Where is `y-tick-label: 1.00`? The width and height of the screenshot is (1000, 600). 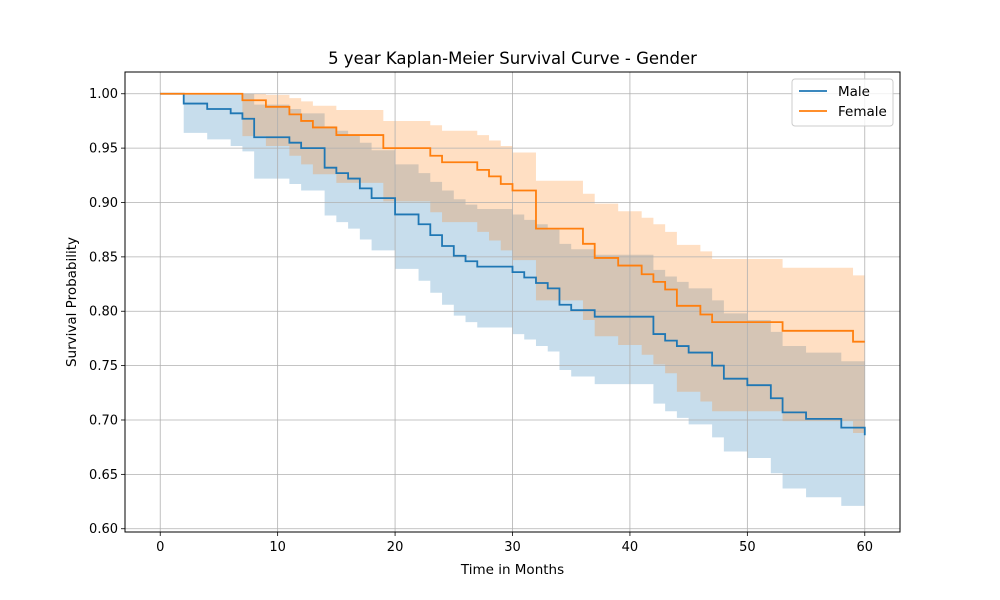
y-tick-label: 1.00 is located at coordinates (103, 94).